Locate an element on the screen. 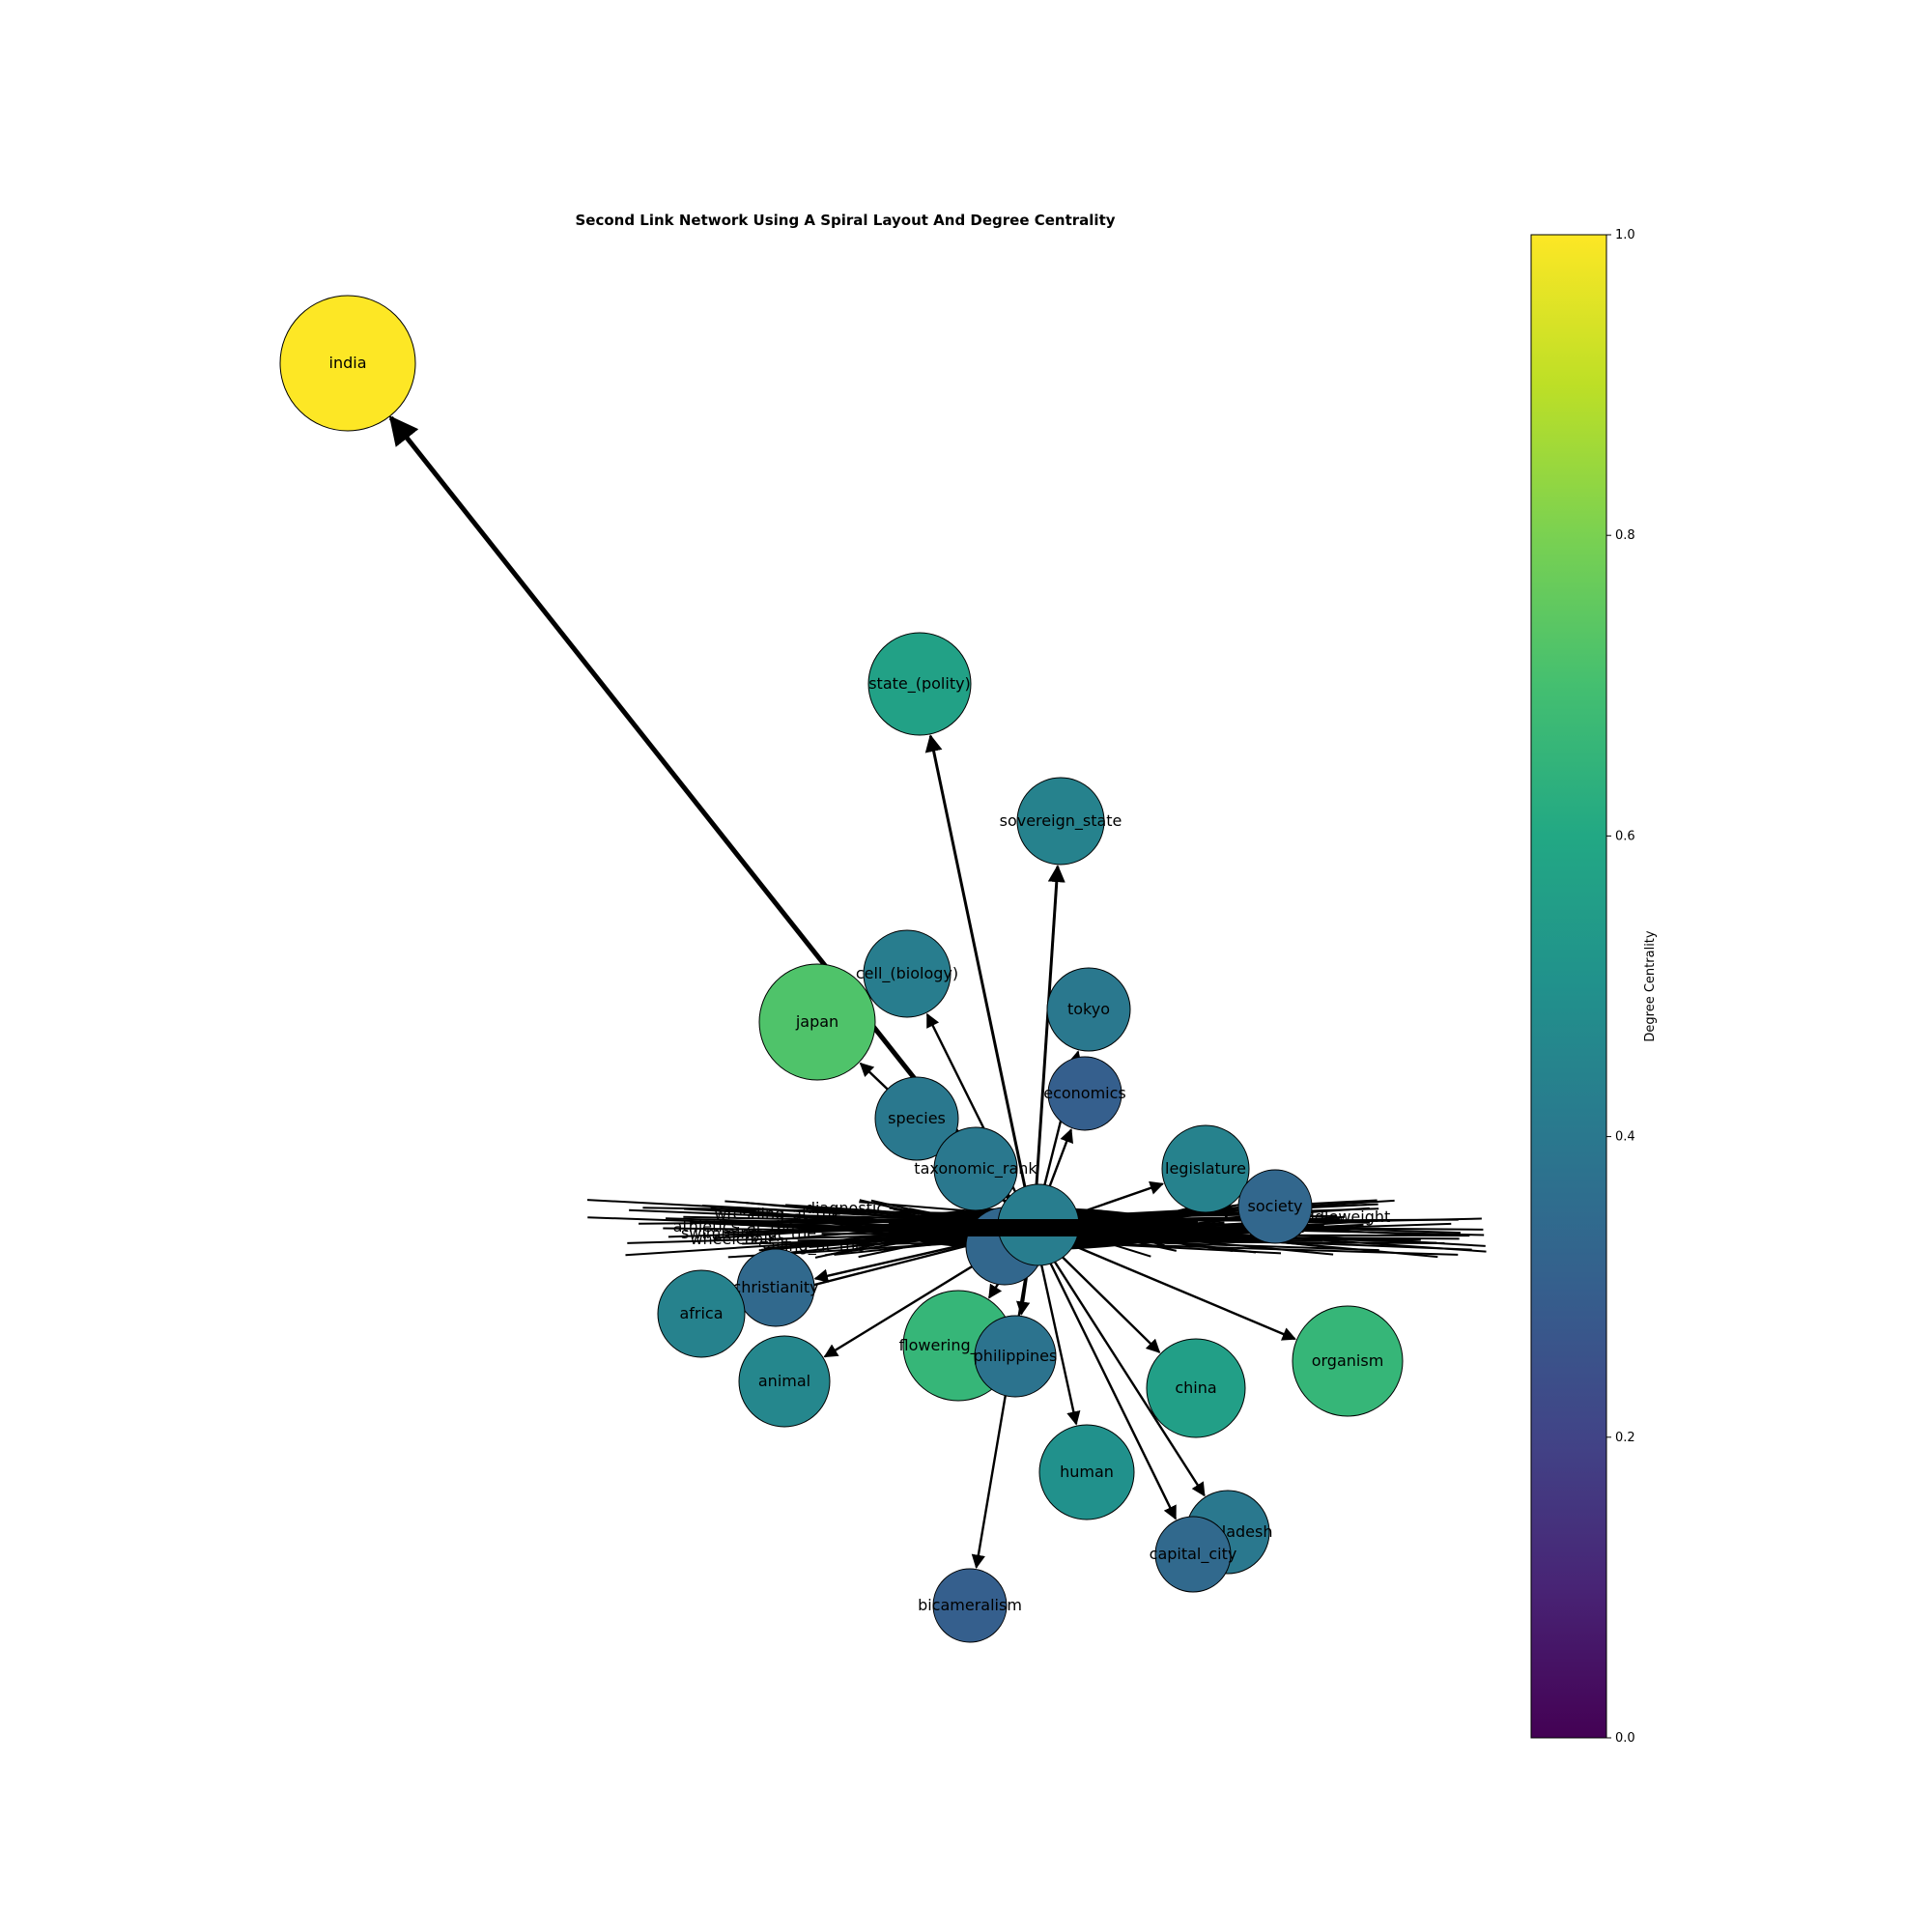 Image resolution: width=1932 pixels, height=1932 pixels. node-organism: organism is located at coordinates (1348, 1361).